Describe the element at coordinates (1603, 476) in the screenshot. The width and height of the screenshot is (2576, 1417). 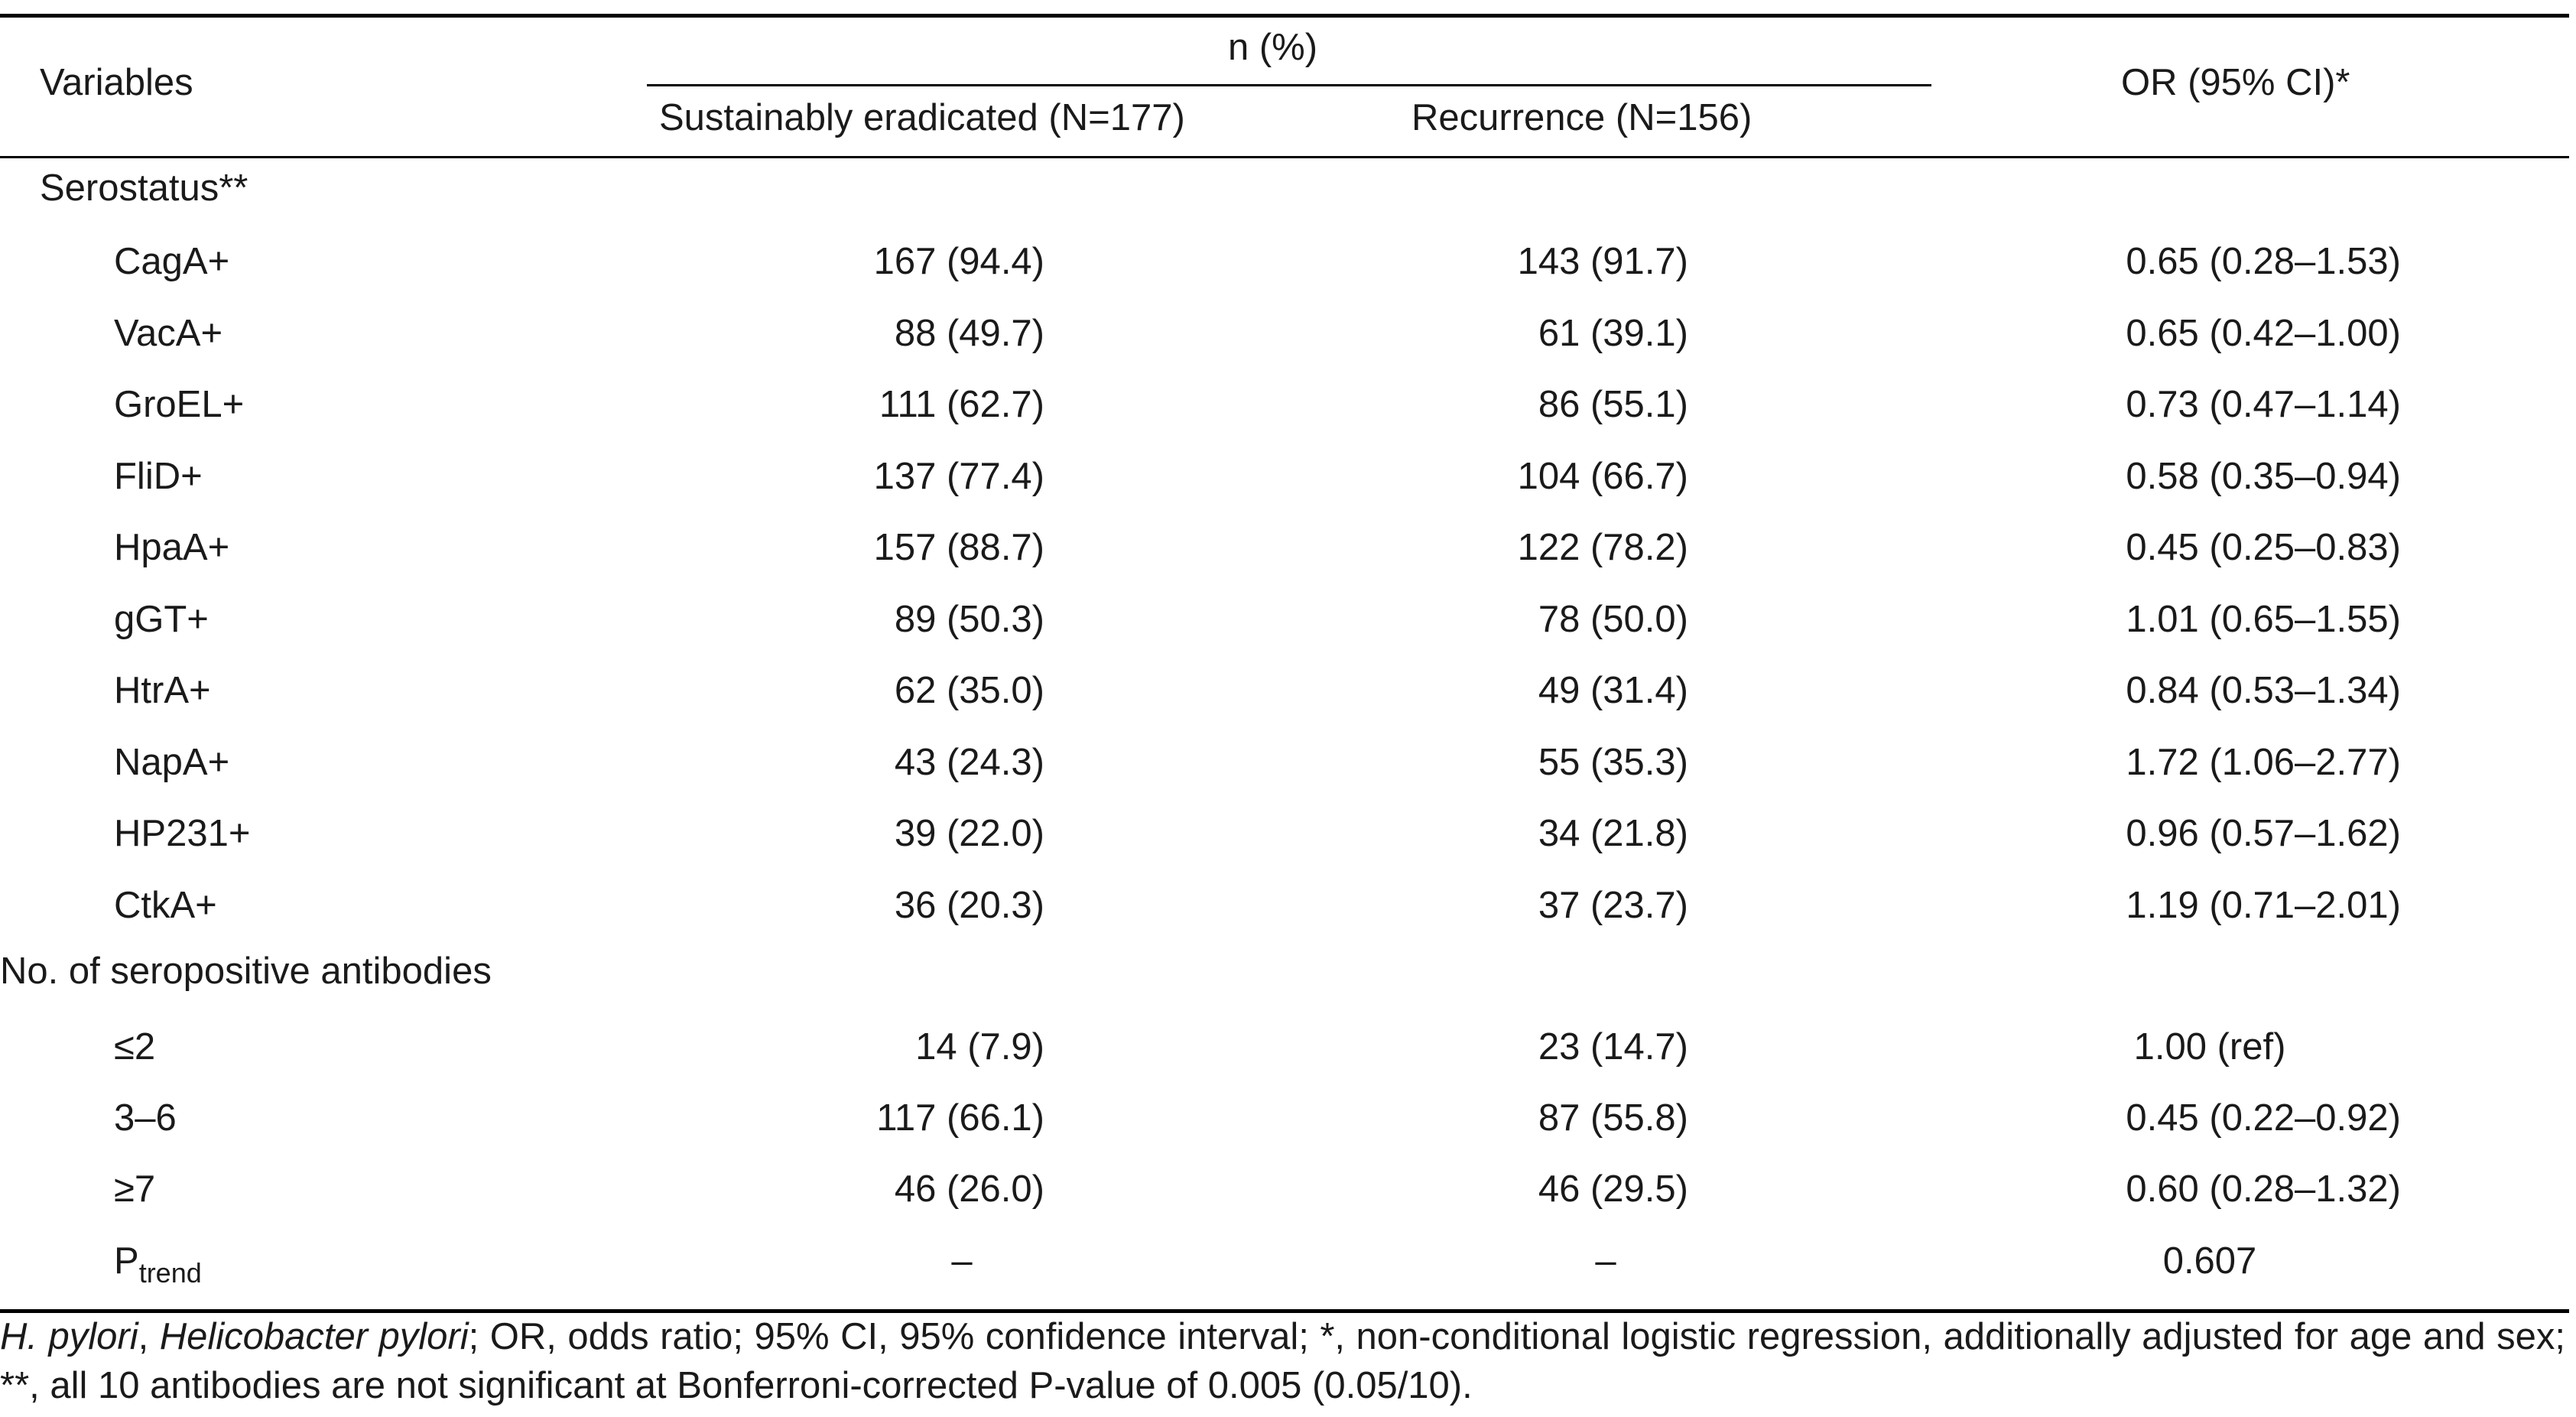
I see `table-cell-recurrence: 104 (66.7)` at that location.